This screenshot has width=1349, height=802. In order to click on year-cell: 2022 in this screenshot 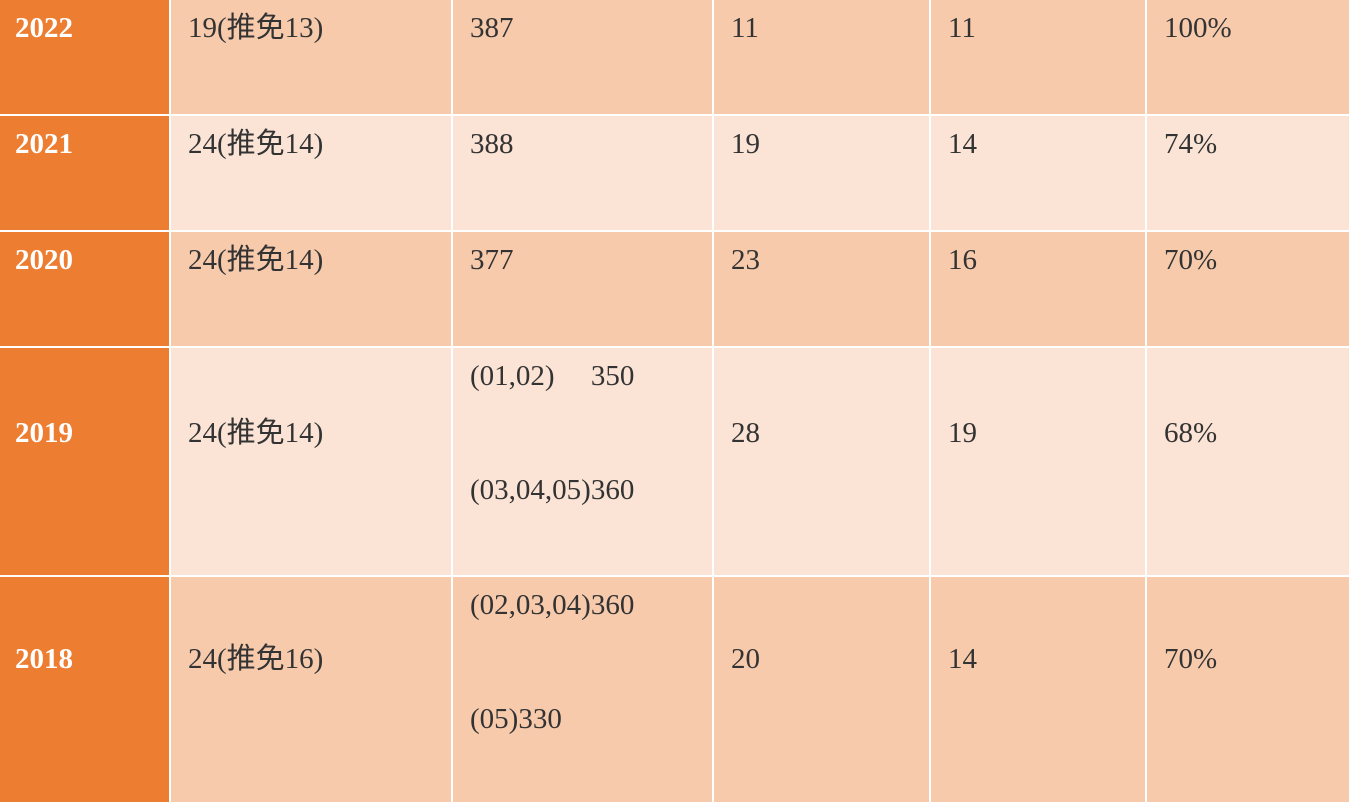, I will do `click(84, 57)`.